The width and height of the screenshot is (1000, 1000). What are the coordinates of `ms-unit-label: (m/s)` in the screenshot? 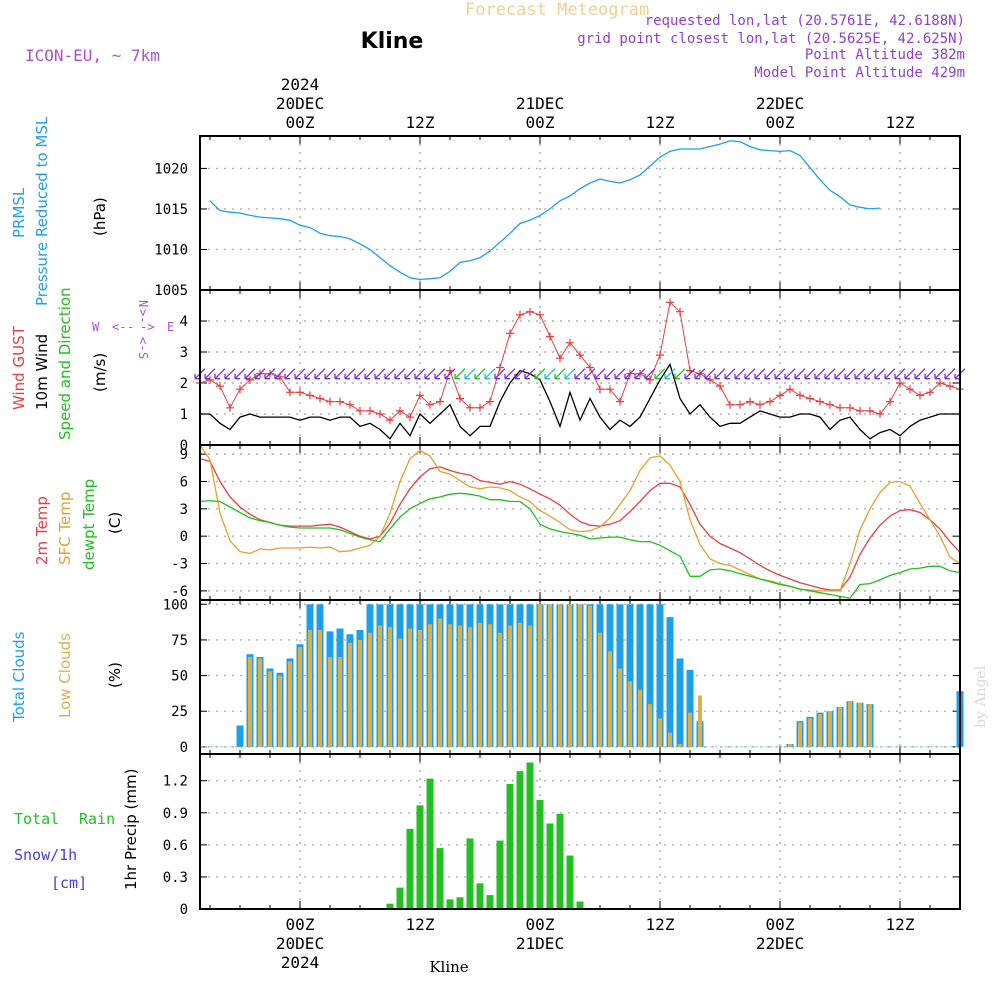 It's located at (100, 372).